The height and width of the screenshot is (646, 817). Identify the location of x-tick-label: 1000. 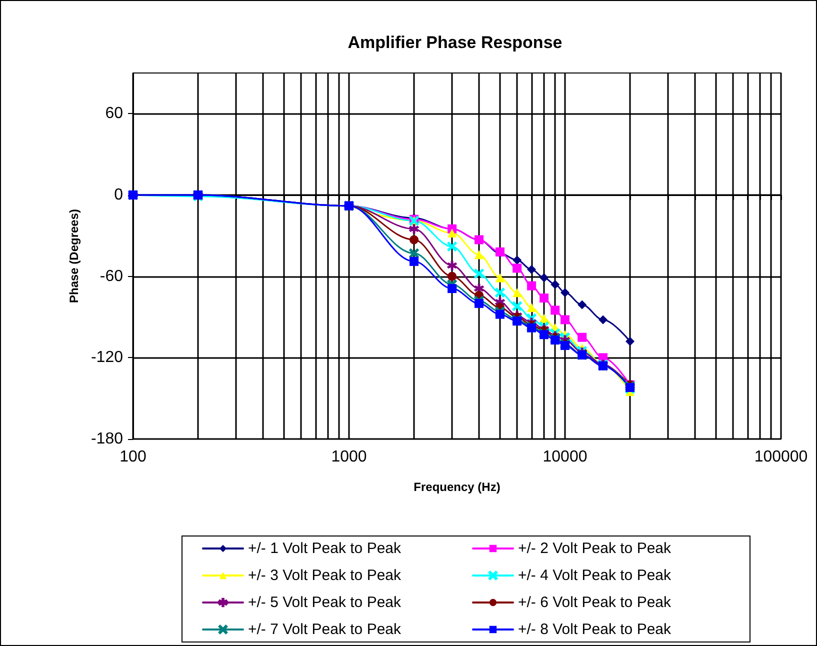
(349, 457).